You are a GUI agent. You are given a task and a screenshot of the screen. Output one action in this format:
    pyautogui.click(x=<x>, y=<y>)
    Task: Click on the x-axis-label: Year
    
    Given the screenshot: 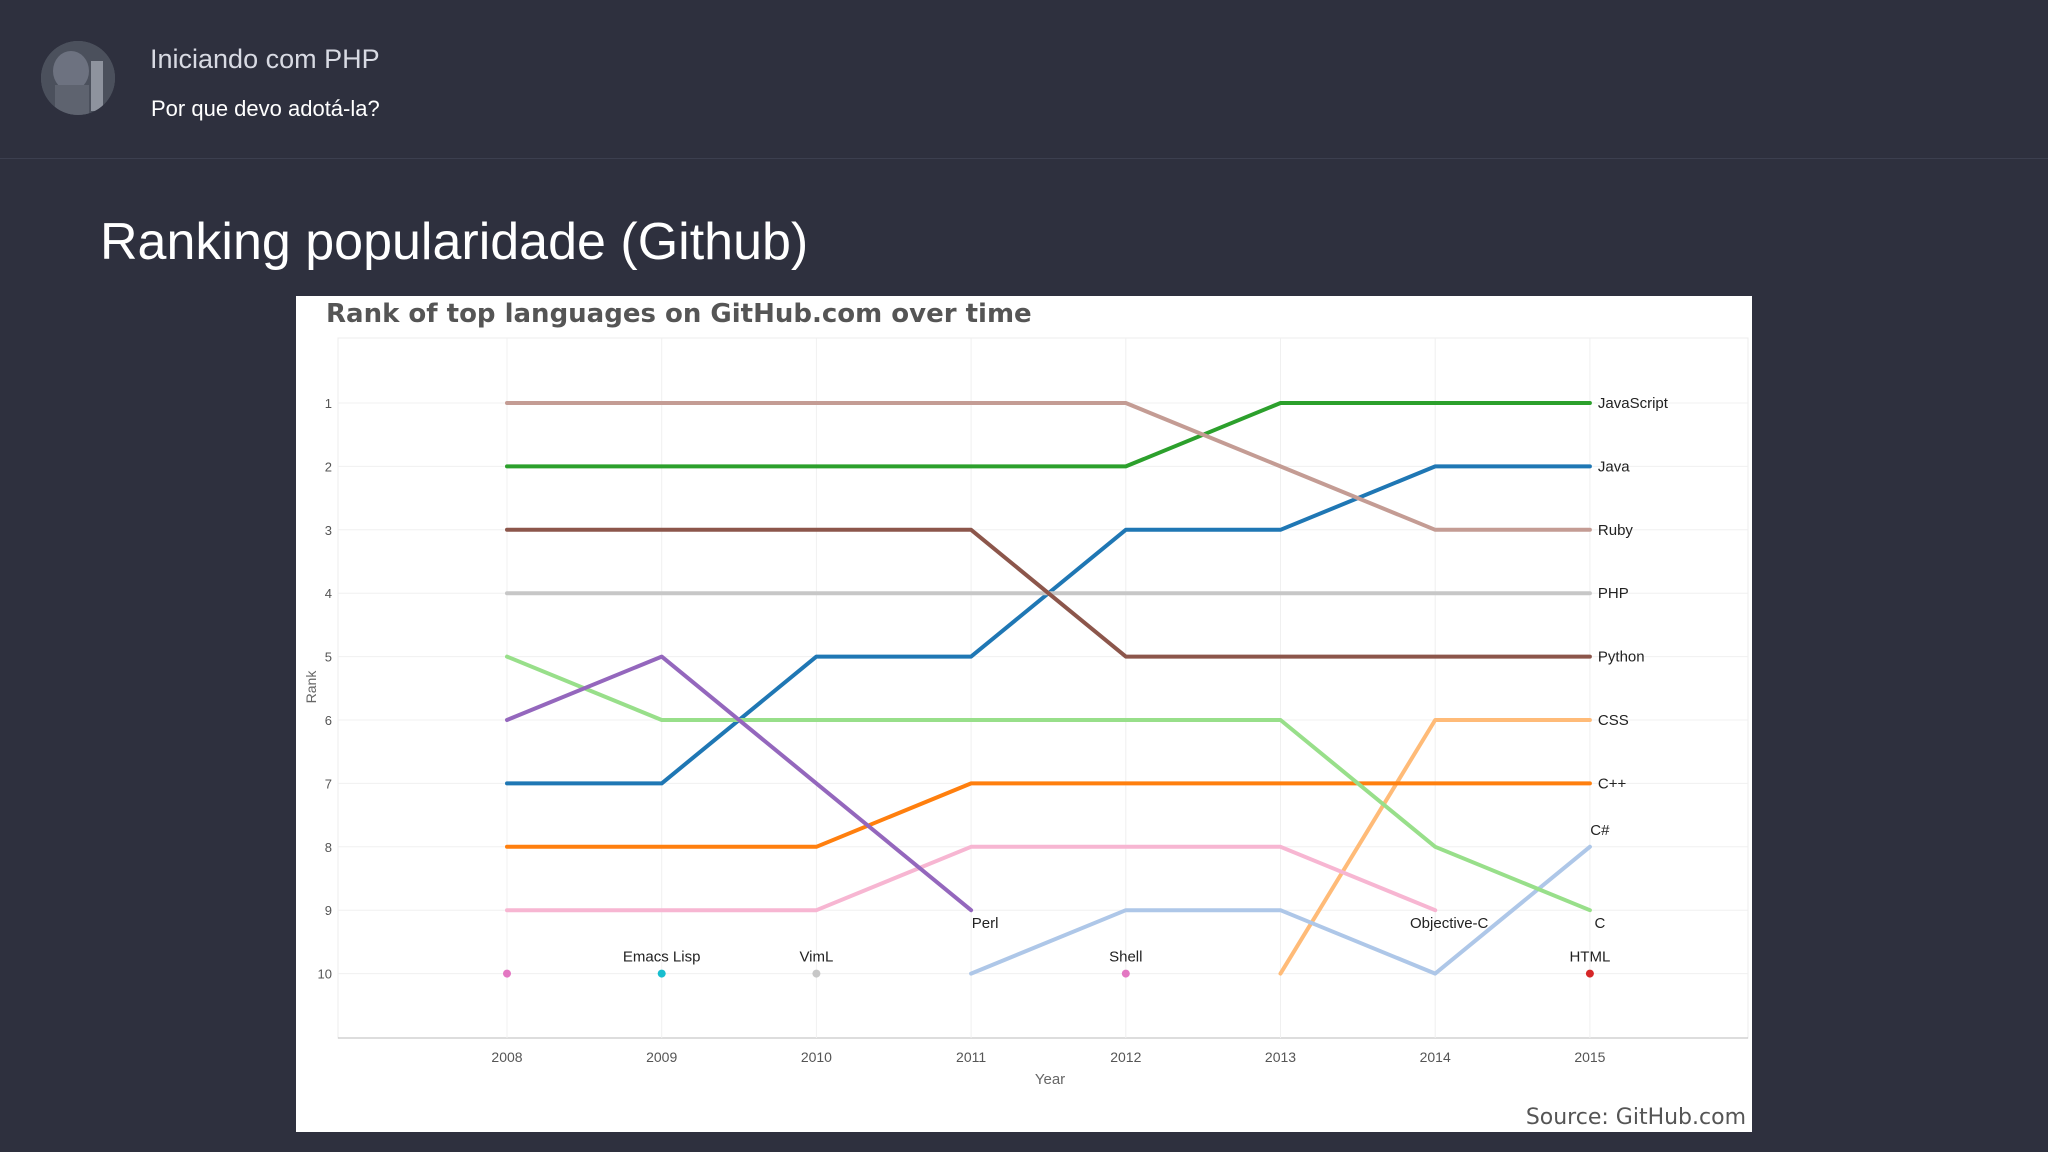 What is the action you would take?
    pyautogui.click(x=1050, y=1079)
    